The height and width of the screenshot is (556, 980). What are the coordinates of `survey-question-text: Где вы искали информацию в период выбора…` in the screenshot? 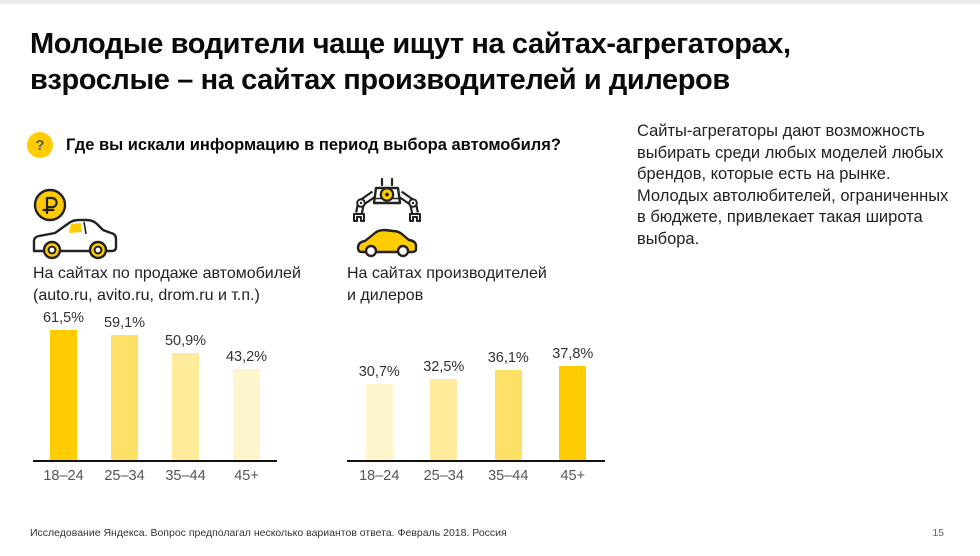 It's located at (313, 144).